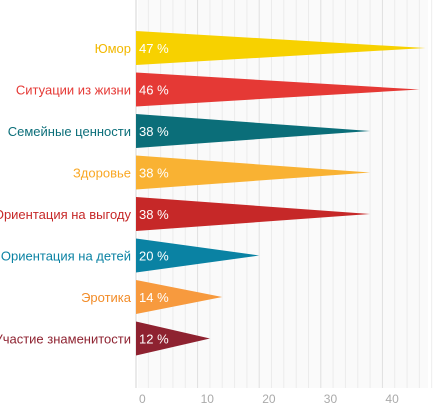 This screenshot has height=417, width=440. I want to click on x-tick-label: 30, so click(331, 399).